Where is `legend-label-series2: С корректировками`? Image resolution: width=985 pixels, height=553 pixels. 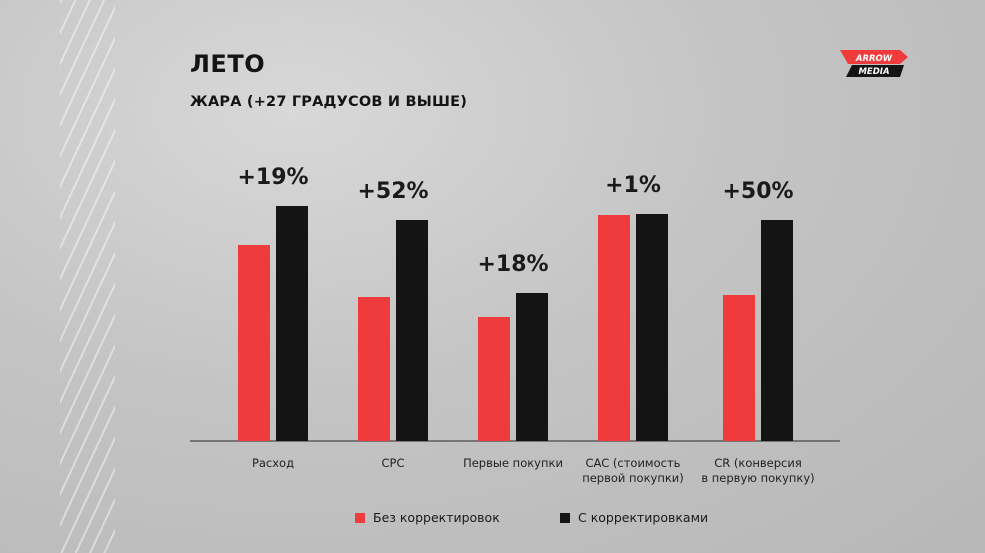
legend-label-series2: С корректировками is located at coordinates (643, 517).